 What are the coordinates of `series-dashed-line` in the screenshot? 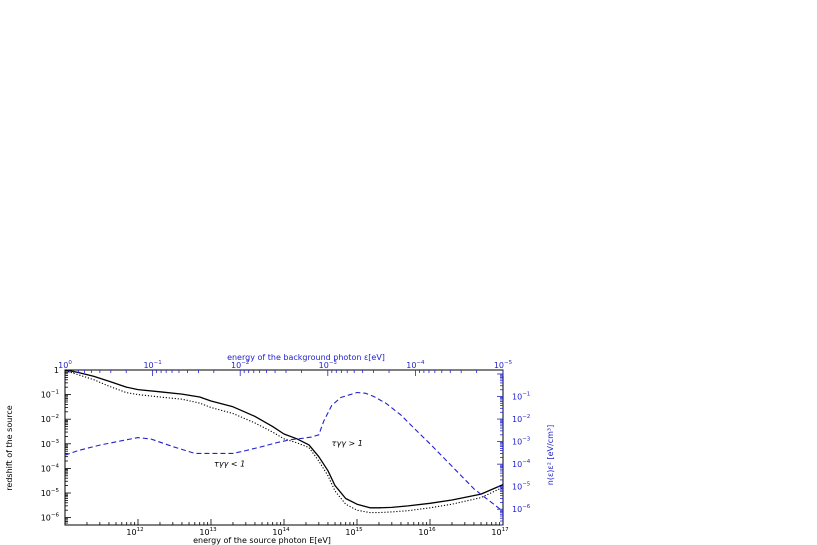 It's located at (284, 451).